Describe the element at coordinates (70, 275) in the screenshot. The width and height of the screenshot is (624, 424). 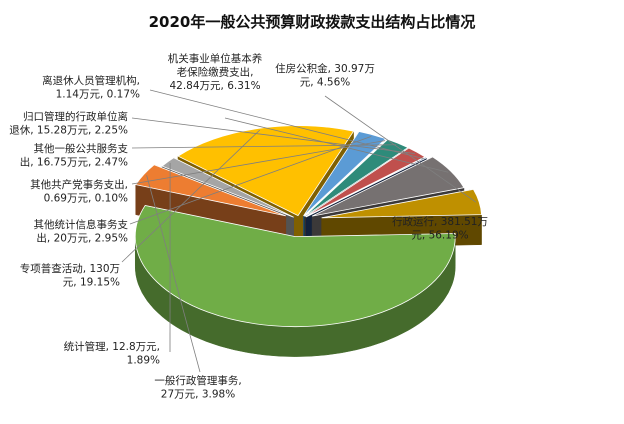
I see `data-label: 专项普查活动, 130万元, 19.15%` at that location.